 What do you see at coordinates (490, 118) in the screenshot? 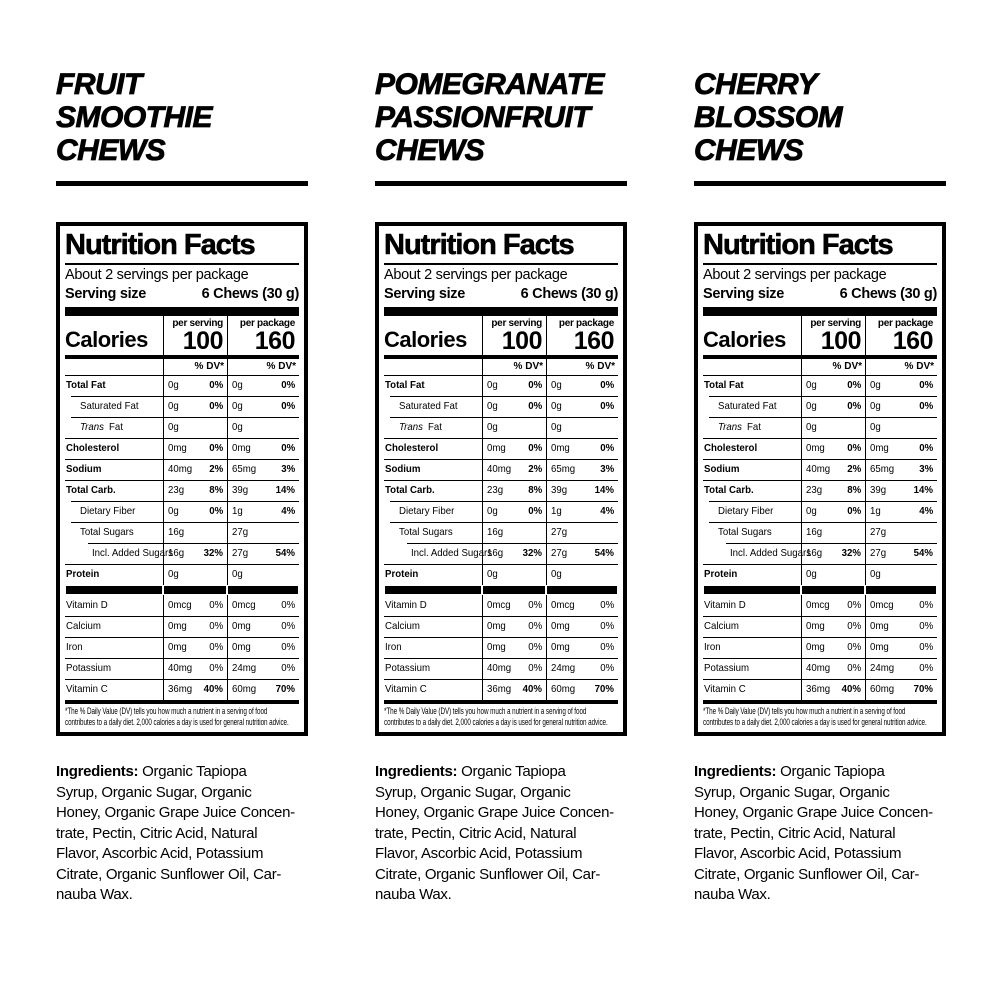
I see `product-title: POMEGRANATE PASSIONFRUIT CHEWS` at bounding box center [490, 118].